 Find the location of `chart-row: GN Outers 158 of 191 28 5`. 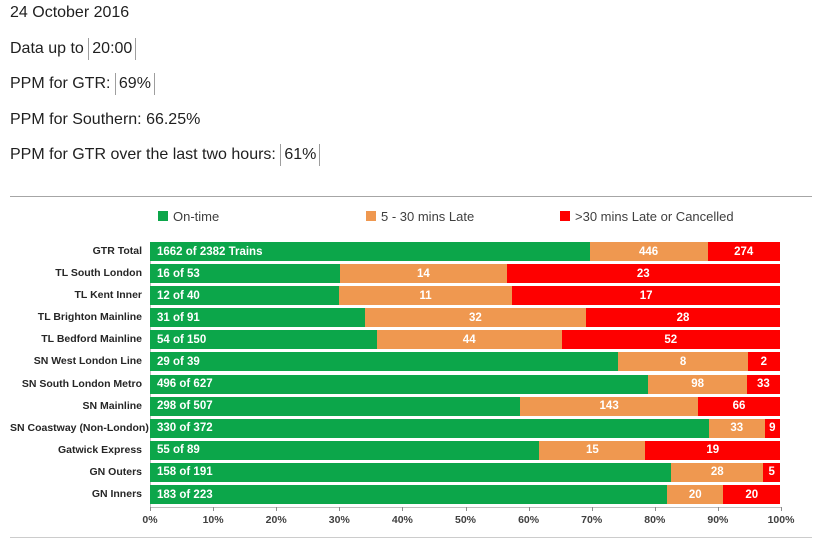

chart-row: GN Outers 158 of 191 28 5 is located at coordinates (395, 472).